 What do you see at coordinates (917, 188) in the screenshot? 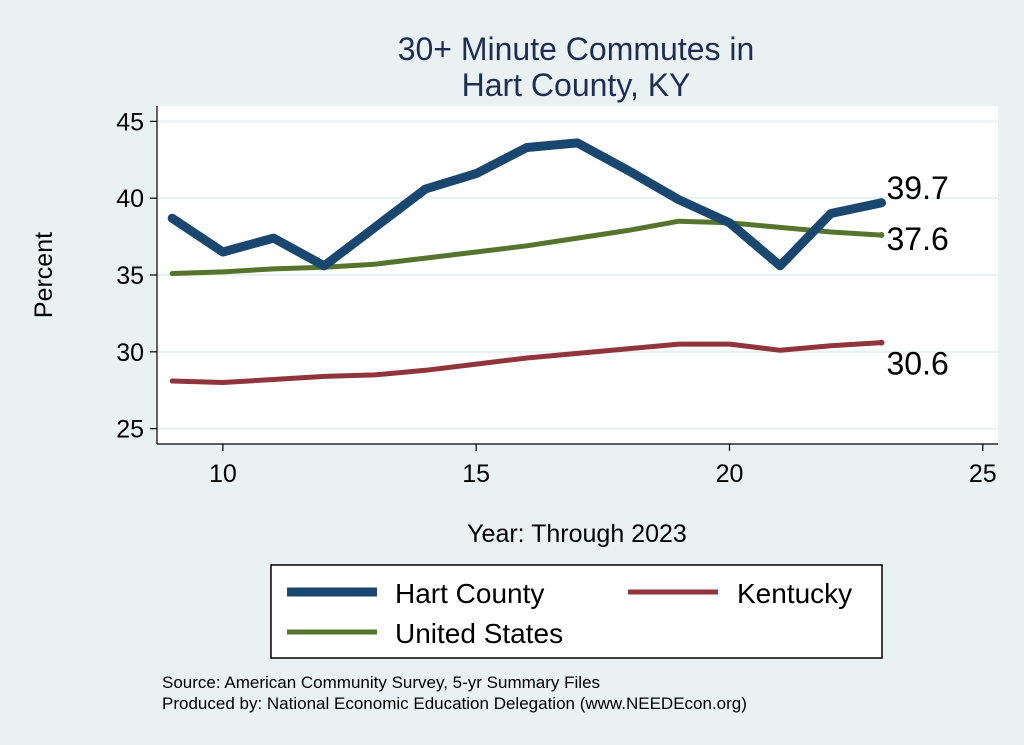
I see `end-label-hart-county: 39.7` at bounding box center [917, 188].